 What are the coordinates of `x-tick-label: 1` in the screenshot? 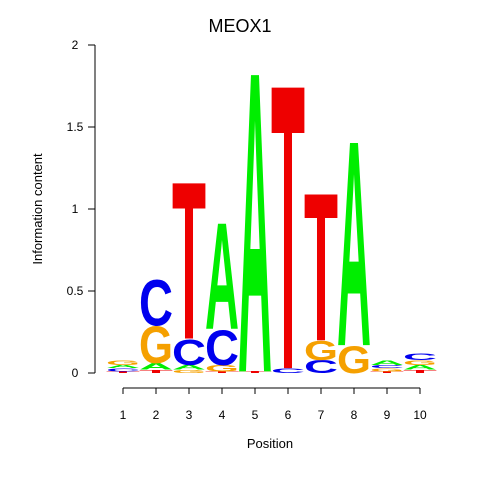 It's located at (123, 415).